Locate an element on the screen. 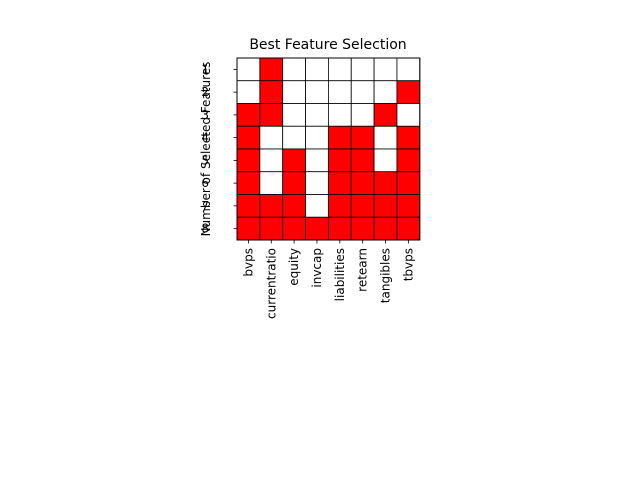 Image resolution: width=640 pixels, height=480 pixels. y-axis-label: Number of Selected Features is located at coordinates (206, 149).